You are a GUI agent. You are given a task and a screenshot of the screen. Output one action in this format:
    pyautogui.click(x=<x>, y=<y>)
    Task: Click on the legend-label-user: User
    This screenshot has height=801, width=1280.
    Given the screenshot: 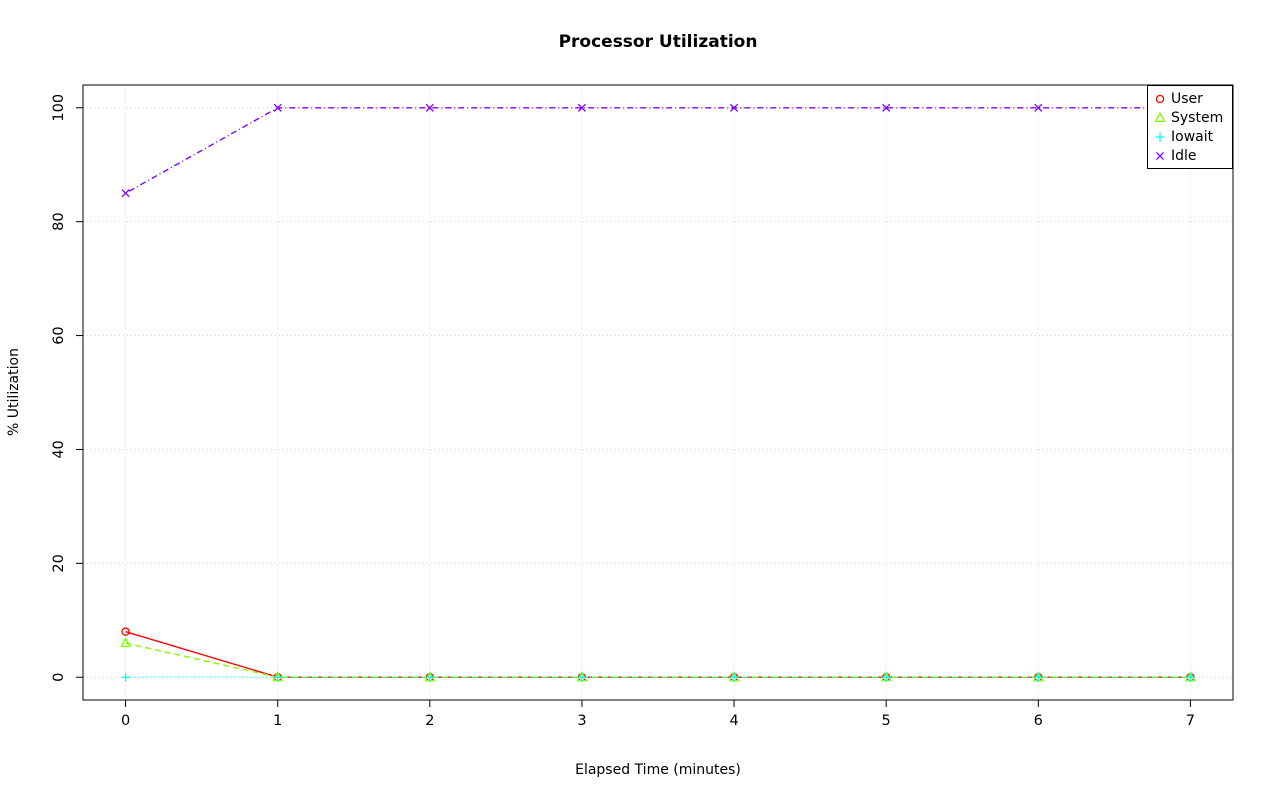 What is the action you would take?
    pyautogui.click(x=1187, y=98)
    